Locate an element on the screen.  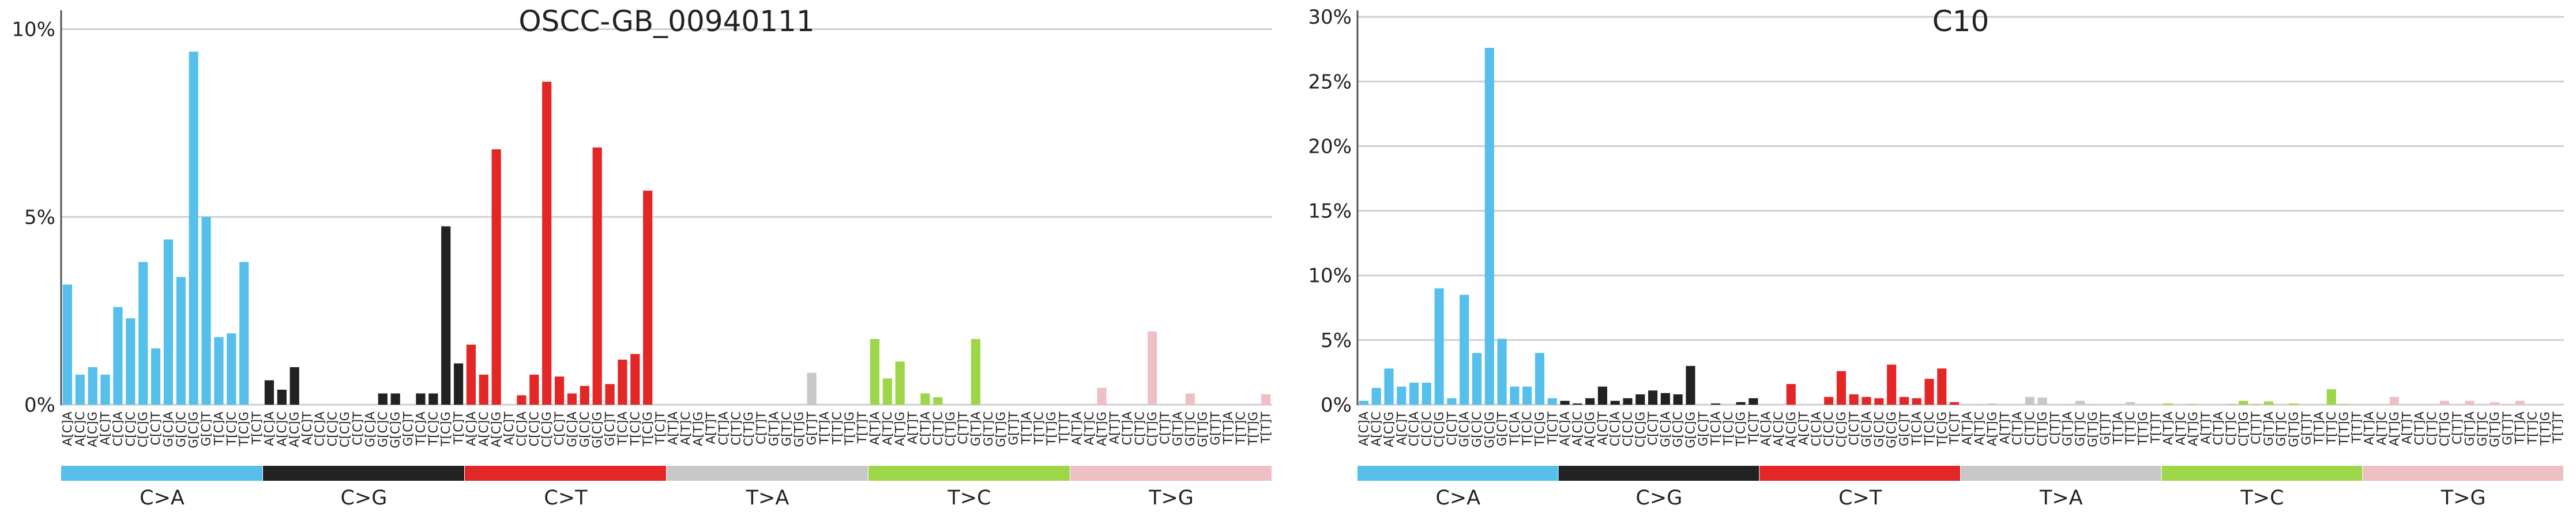
x-tick-label: T[T]G is located at coordinates (1253, 429).